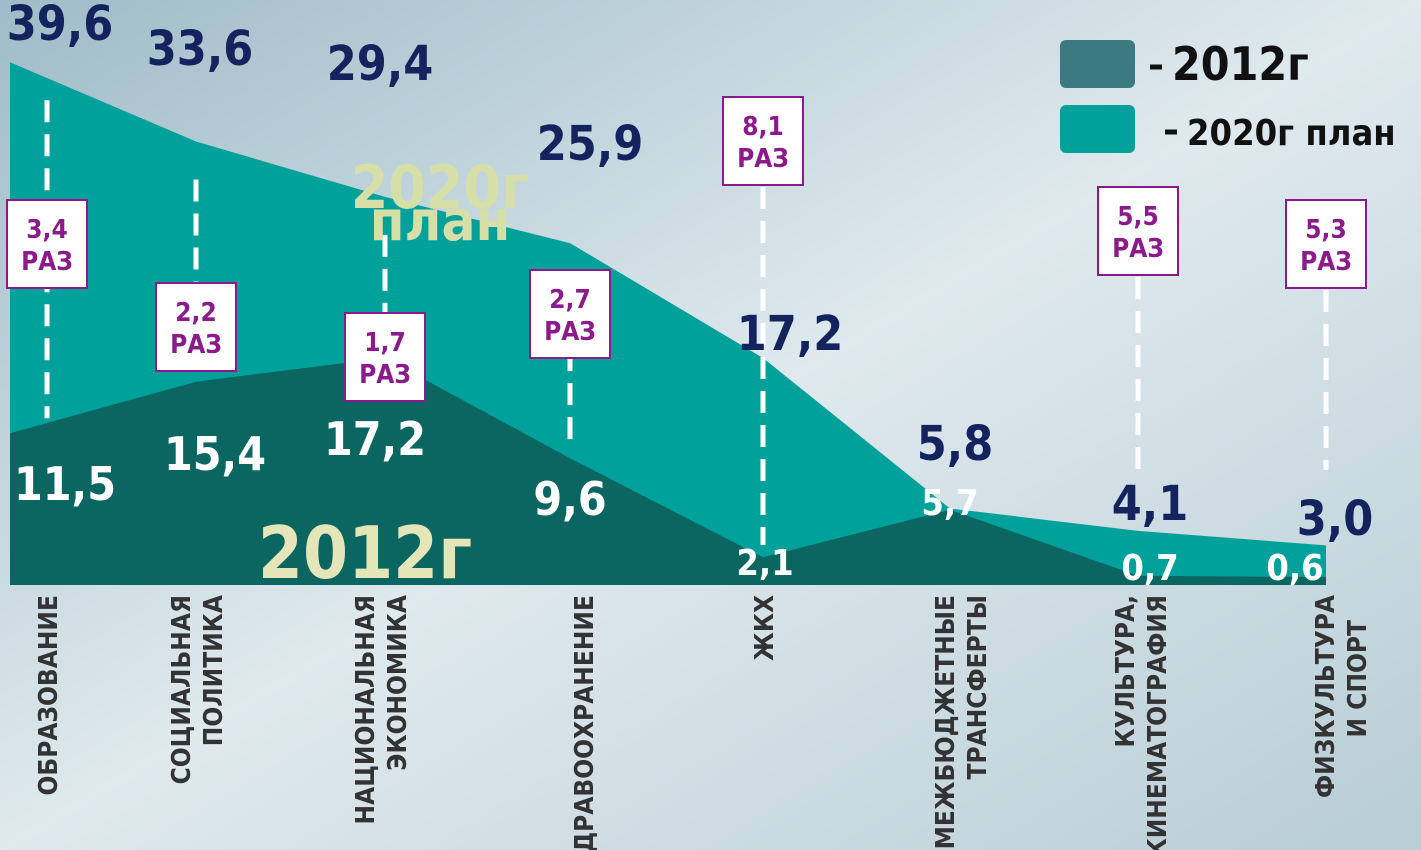 The height and width of the screenshot is (850, 1421). Describe the element at coordinates (955, 444) in the screenshot. I see `value-label: 5,8` at that location.